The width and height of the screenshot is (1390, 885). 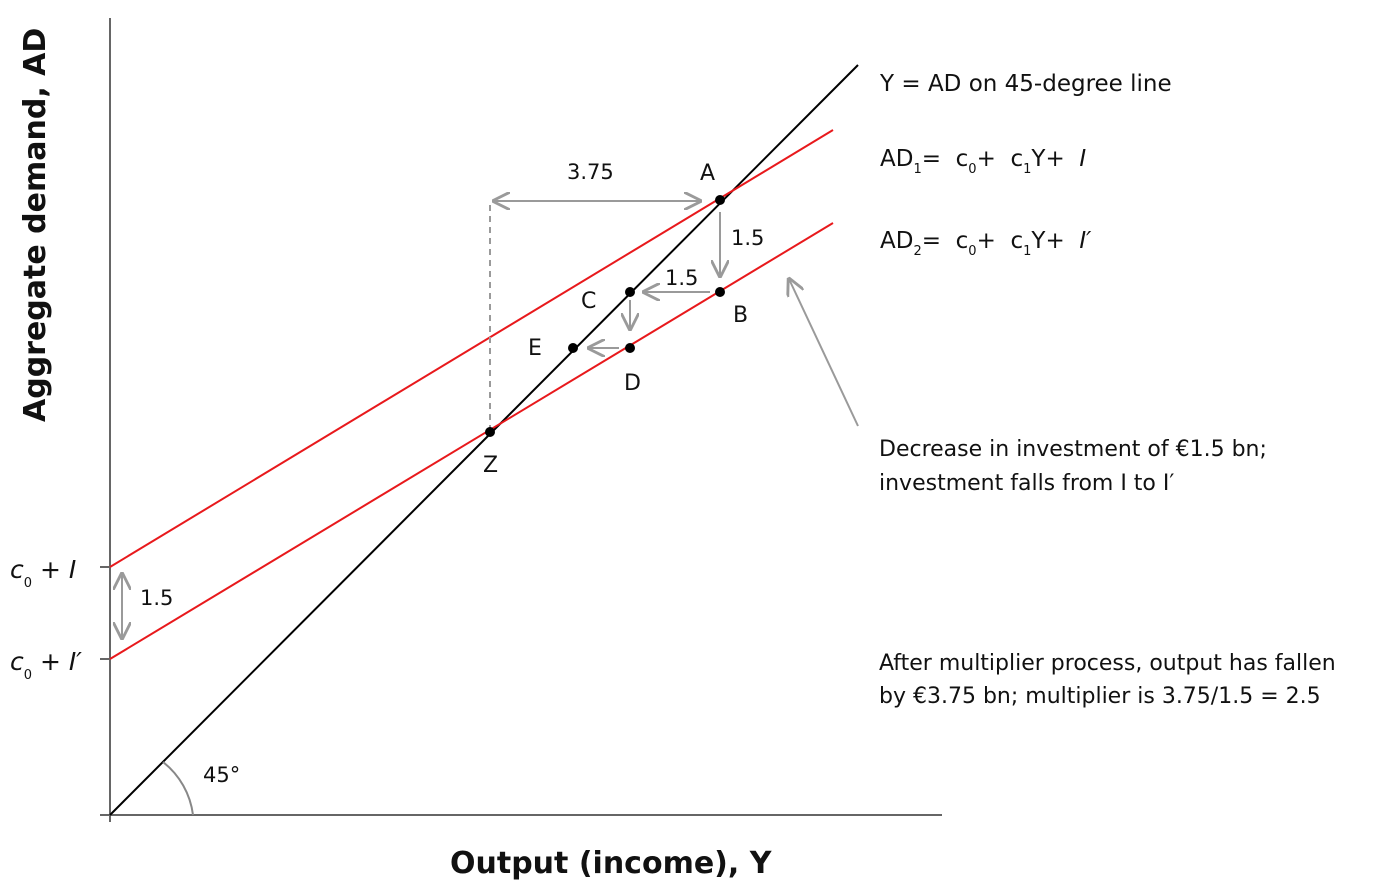 I want to click on bc-step-label: 1.5, so click(x=681, y=278).